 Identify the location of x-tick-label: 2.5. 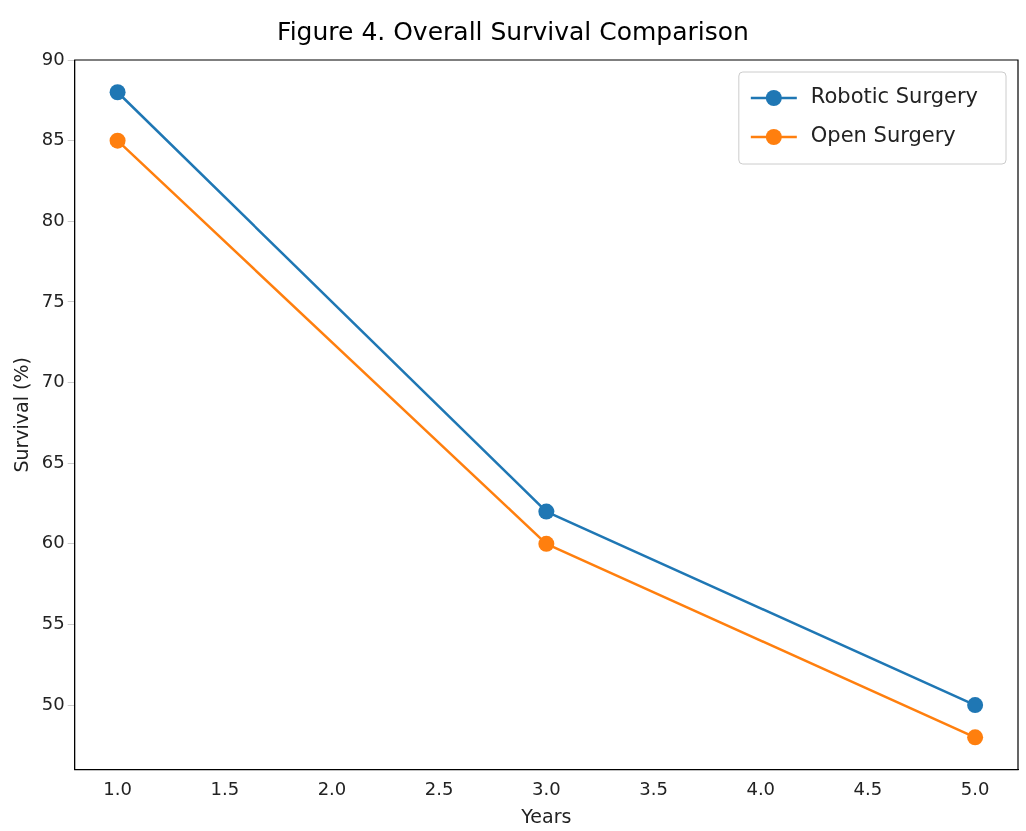
(439, 789).